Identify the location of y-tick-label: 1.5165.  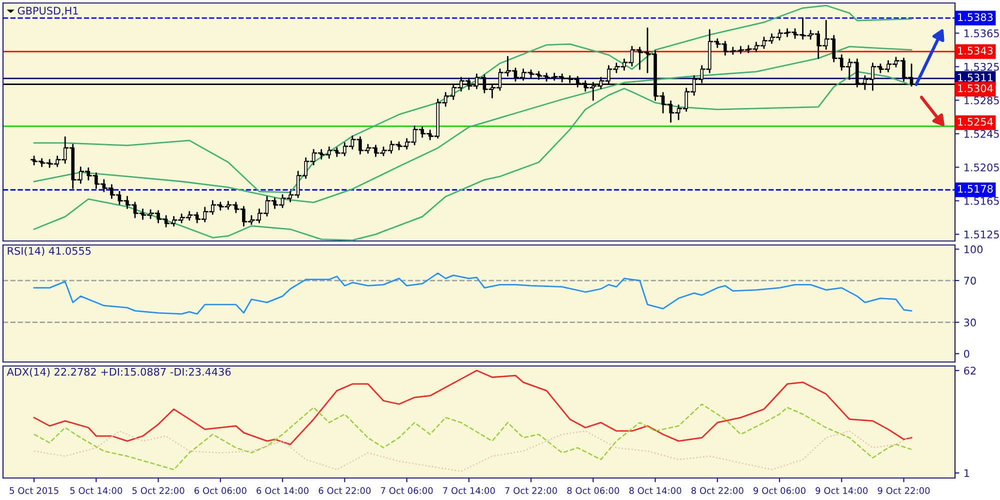
(981, 201).